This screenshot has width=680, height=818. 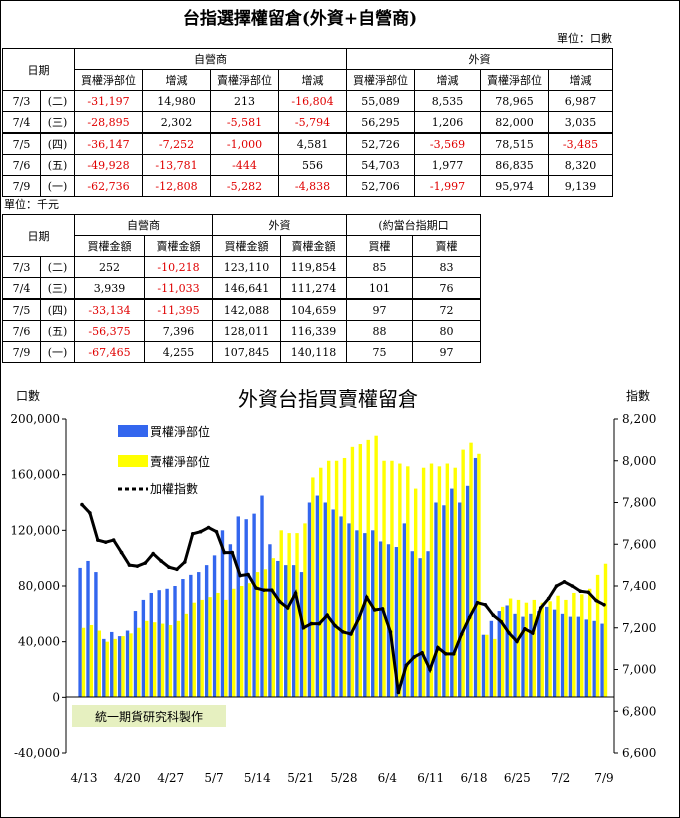 What do you see at coordinates (639, 419) in the screenshot?
I see `right-tick-label: 8,200` at bounding box center [639, 419].